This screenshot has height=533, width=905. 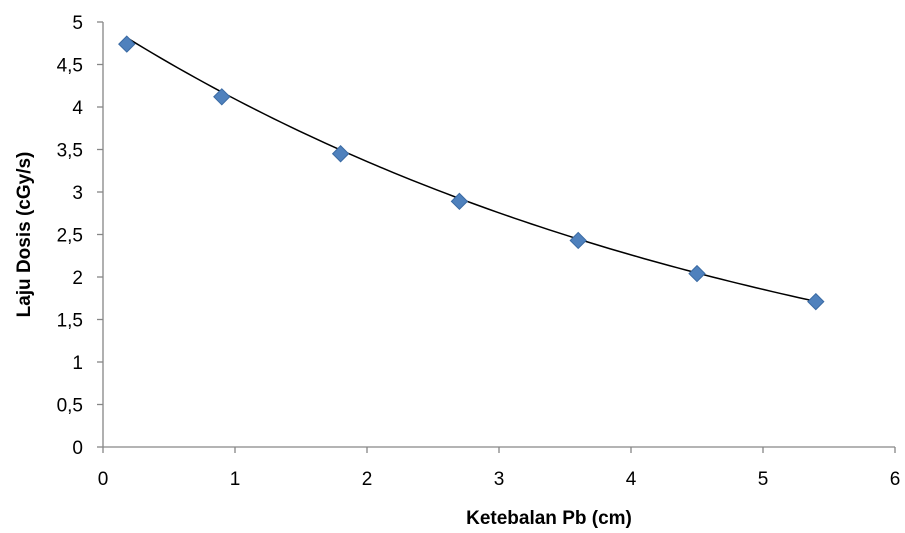 I want to click on y-tick-label: 2,5, so click(x=70, y=236).